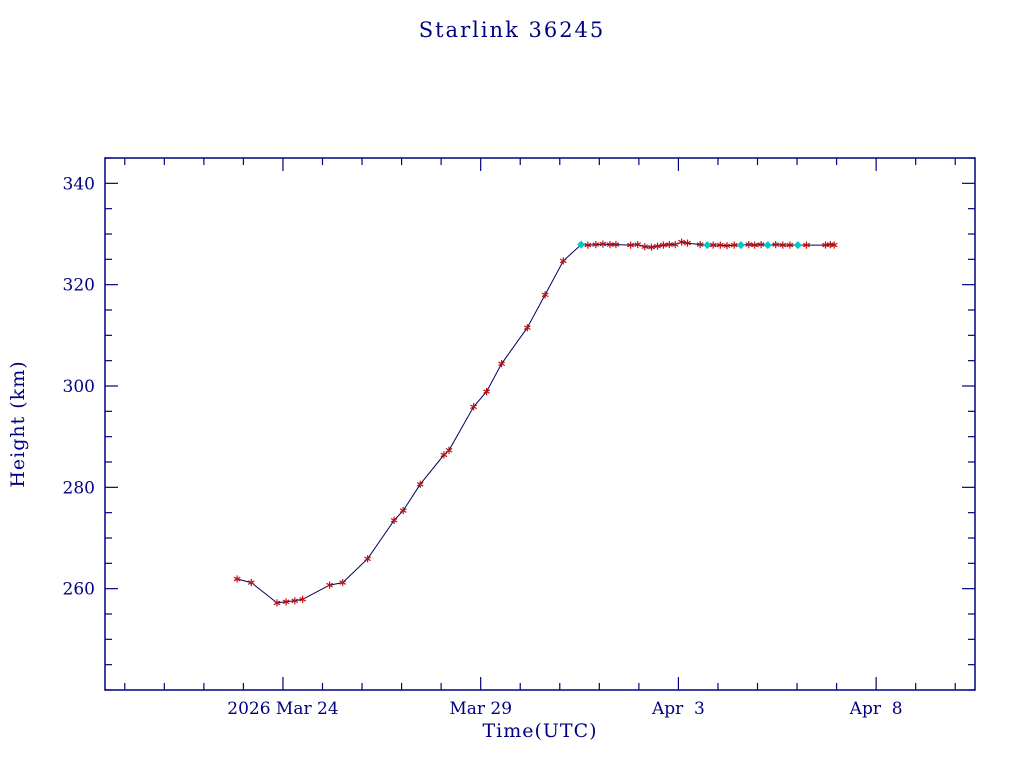 This screenshot has width=1024, height=768. I want to click on x-tick-label: Apr 8, so click(876, 709).